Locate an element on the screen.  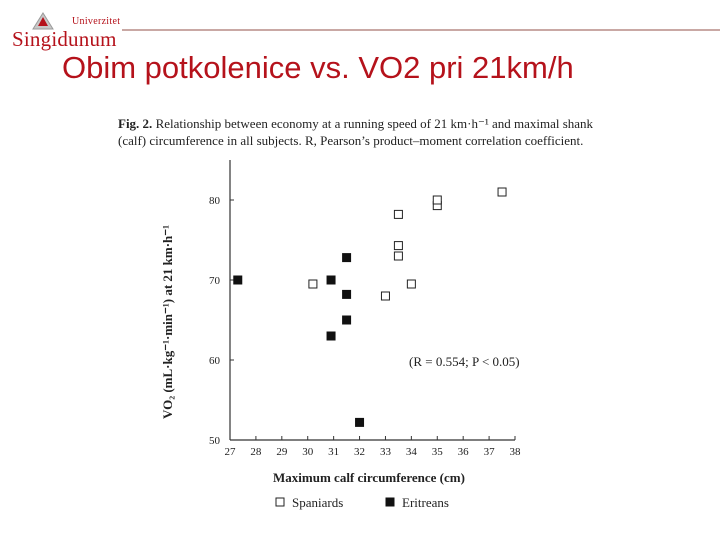
y-tick-label: 80 is located at coordinates (215, 201).